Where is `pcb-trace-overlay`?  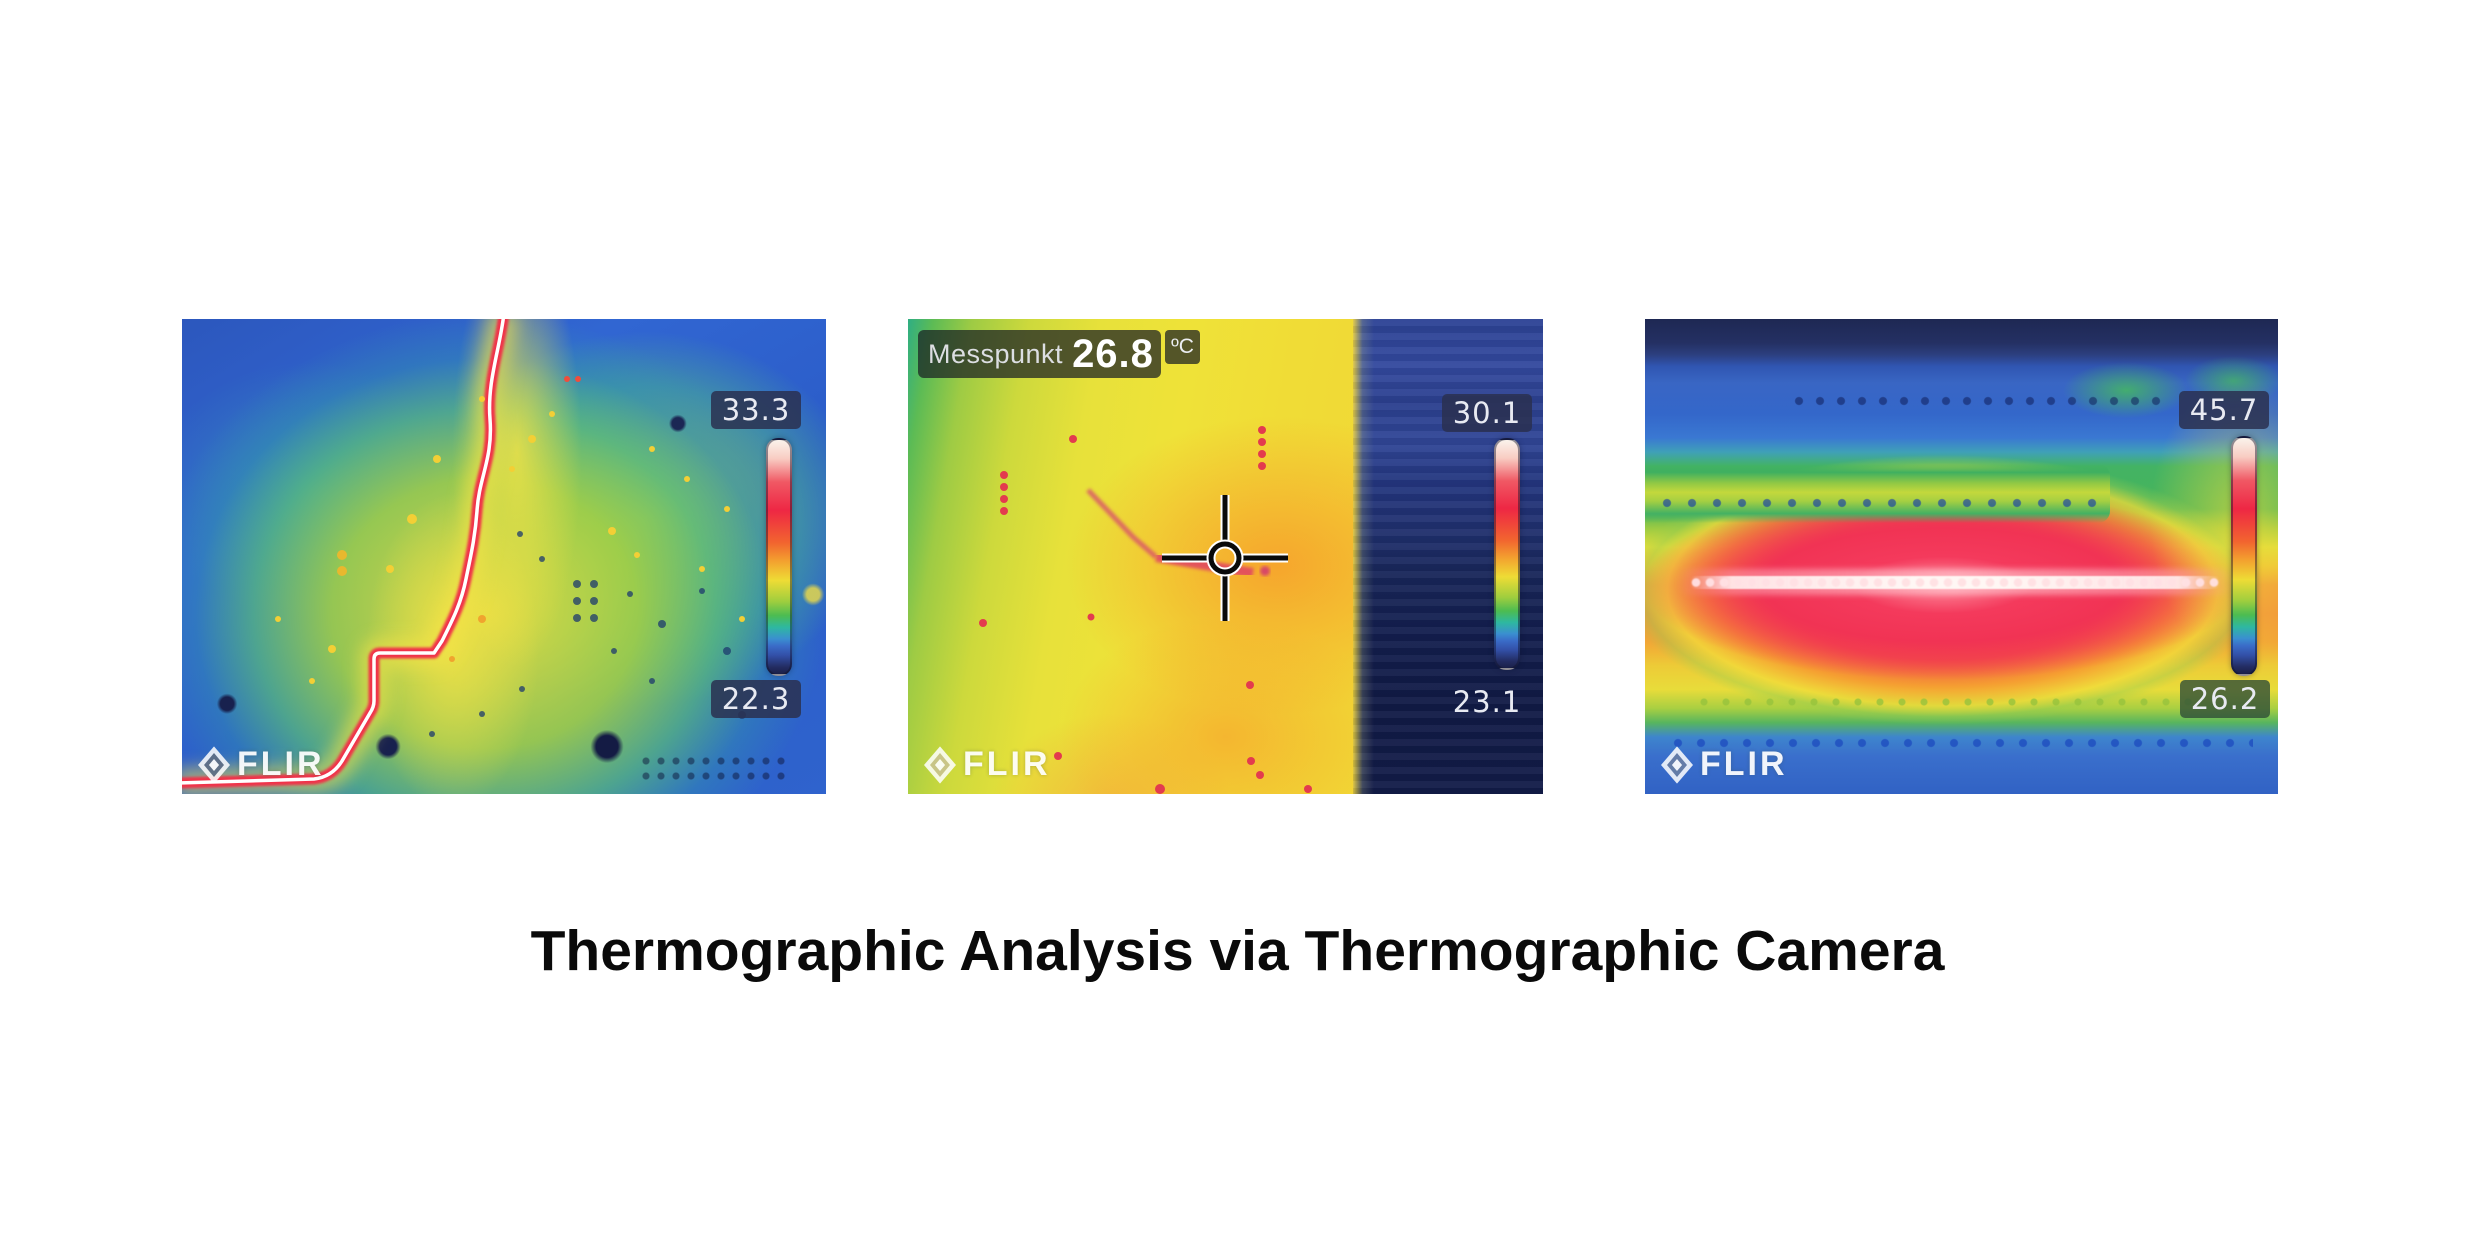 pcb-trace-overlay is located at coordinates (464, 556).